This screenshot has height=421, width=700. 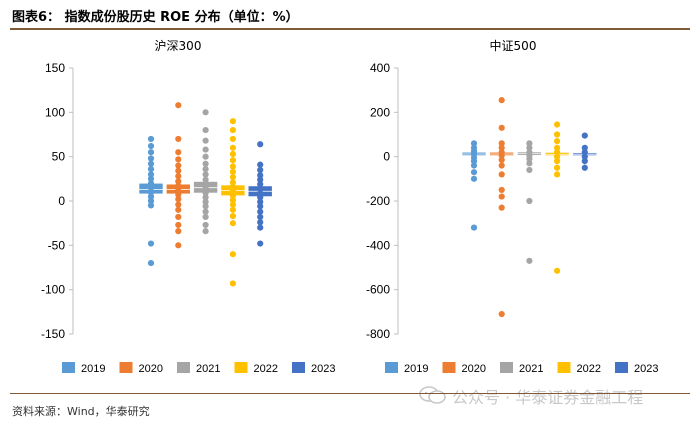 What do you see at coordinates (350, 16) in the screenshot?
I see `figure-title-bar: 图表6： 指数成份股历史 ROE 分布（单位：%）` at bounding box center [350, 16].